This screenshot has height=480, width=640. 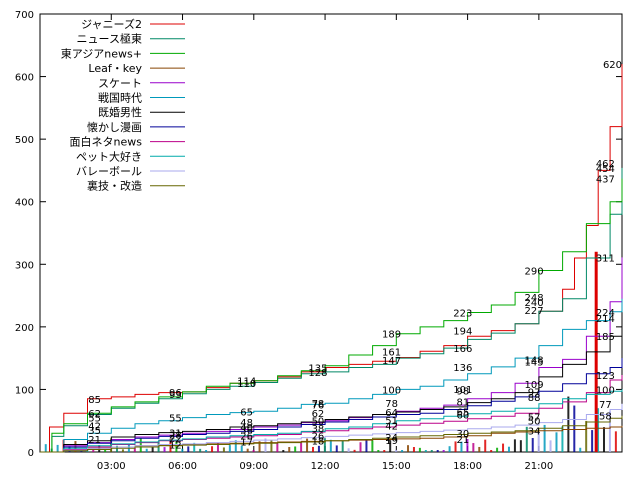 I want to click on value-label: 101, so click(x=462, y=390).